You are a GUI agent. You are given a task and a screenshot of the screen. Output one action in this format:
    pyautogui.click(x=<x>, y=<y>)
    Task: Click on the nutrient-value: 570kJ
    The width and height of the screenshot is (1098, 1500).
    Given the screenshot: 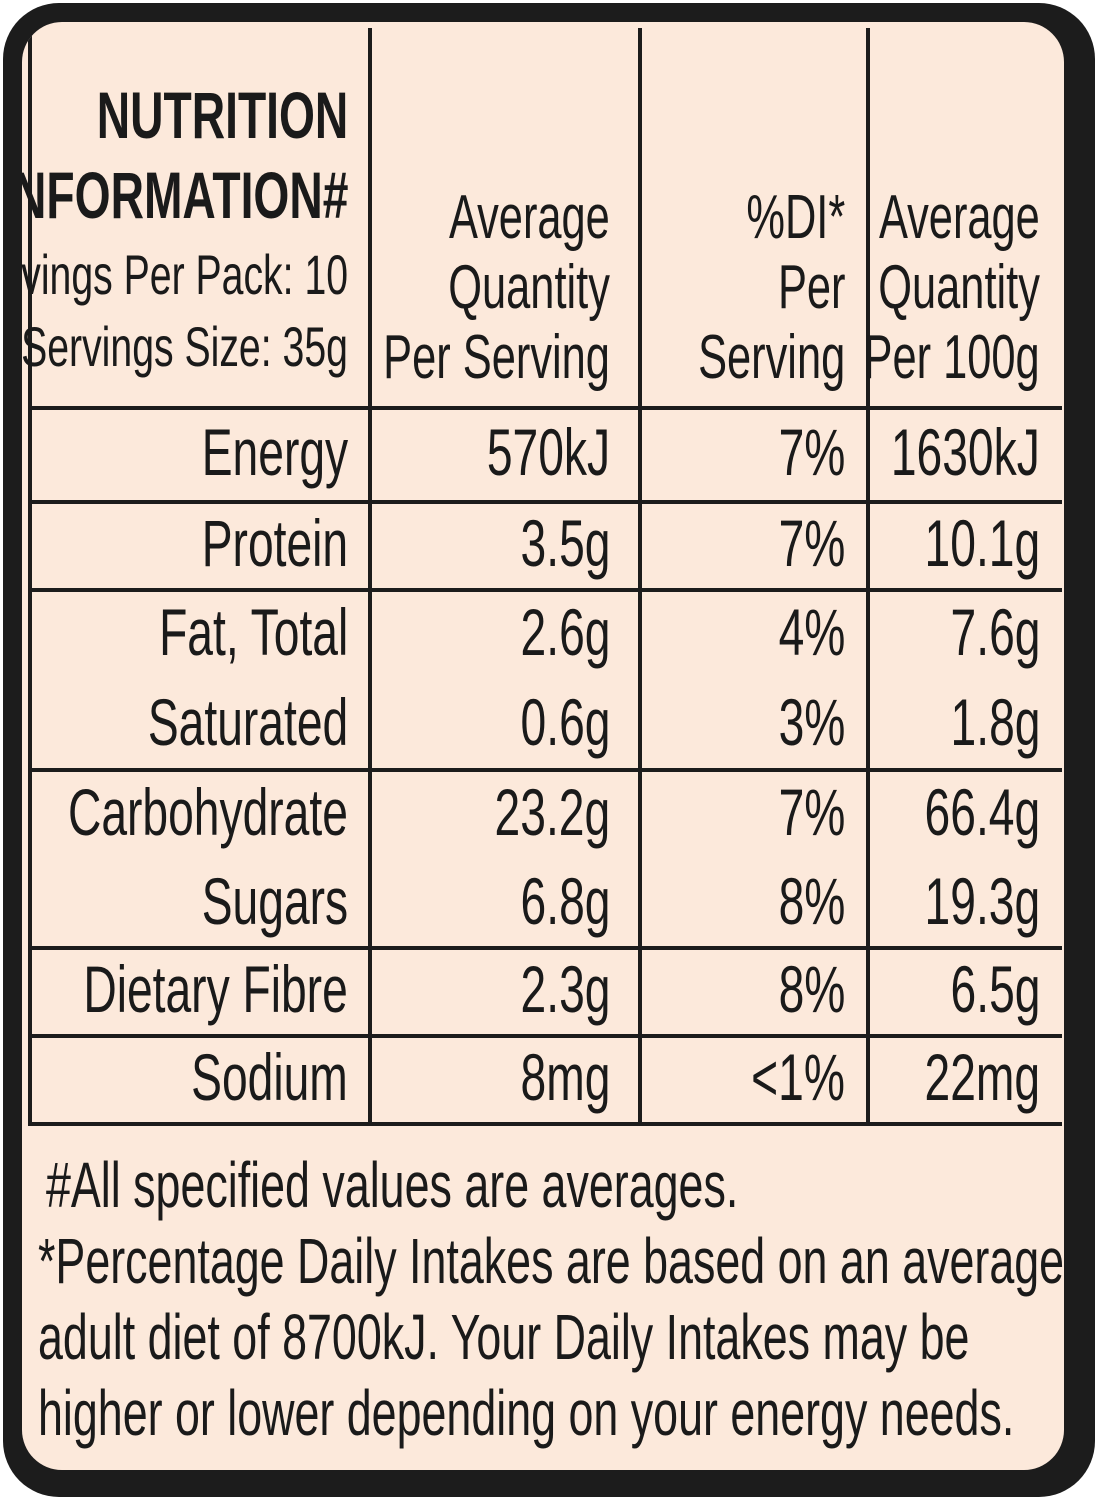 What is the action you would take?
    pyautogui.click(x=522, y=452)
    